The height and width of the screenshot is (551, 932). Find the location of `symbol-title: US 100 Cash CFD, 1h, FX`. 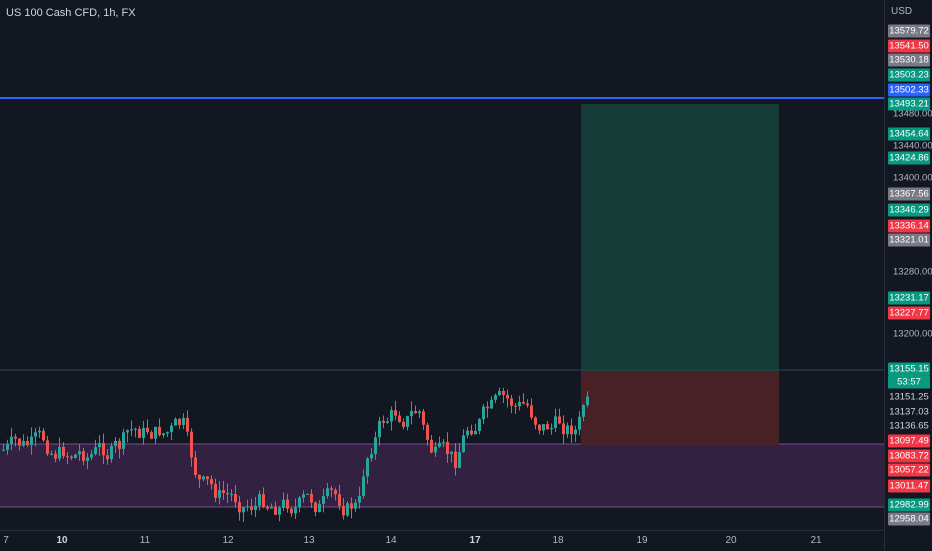

symbol-title: US 100 Cash CFD, 1h, FX is located at coordinates (71, 13).